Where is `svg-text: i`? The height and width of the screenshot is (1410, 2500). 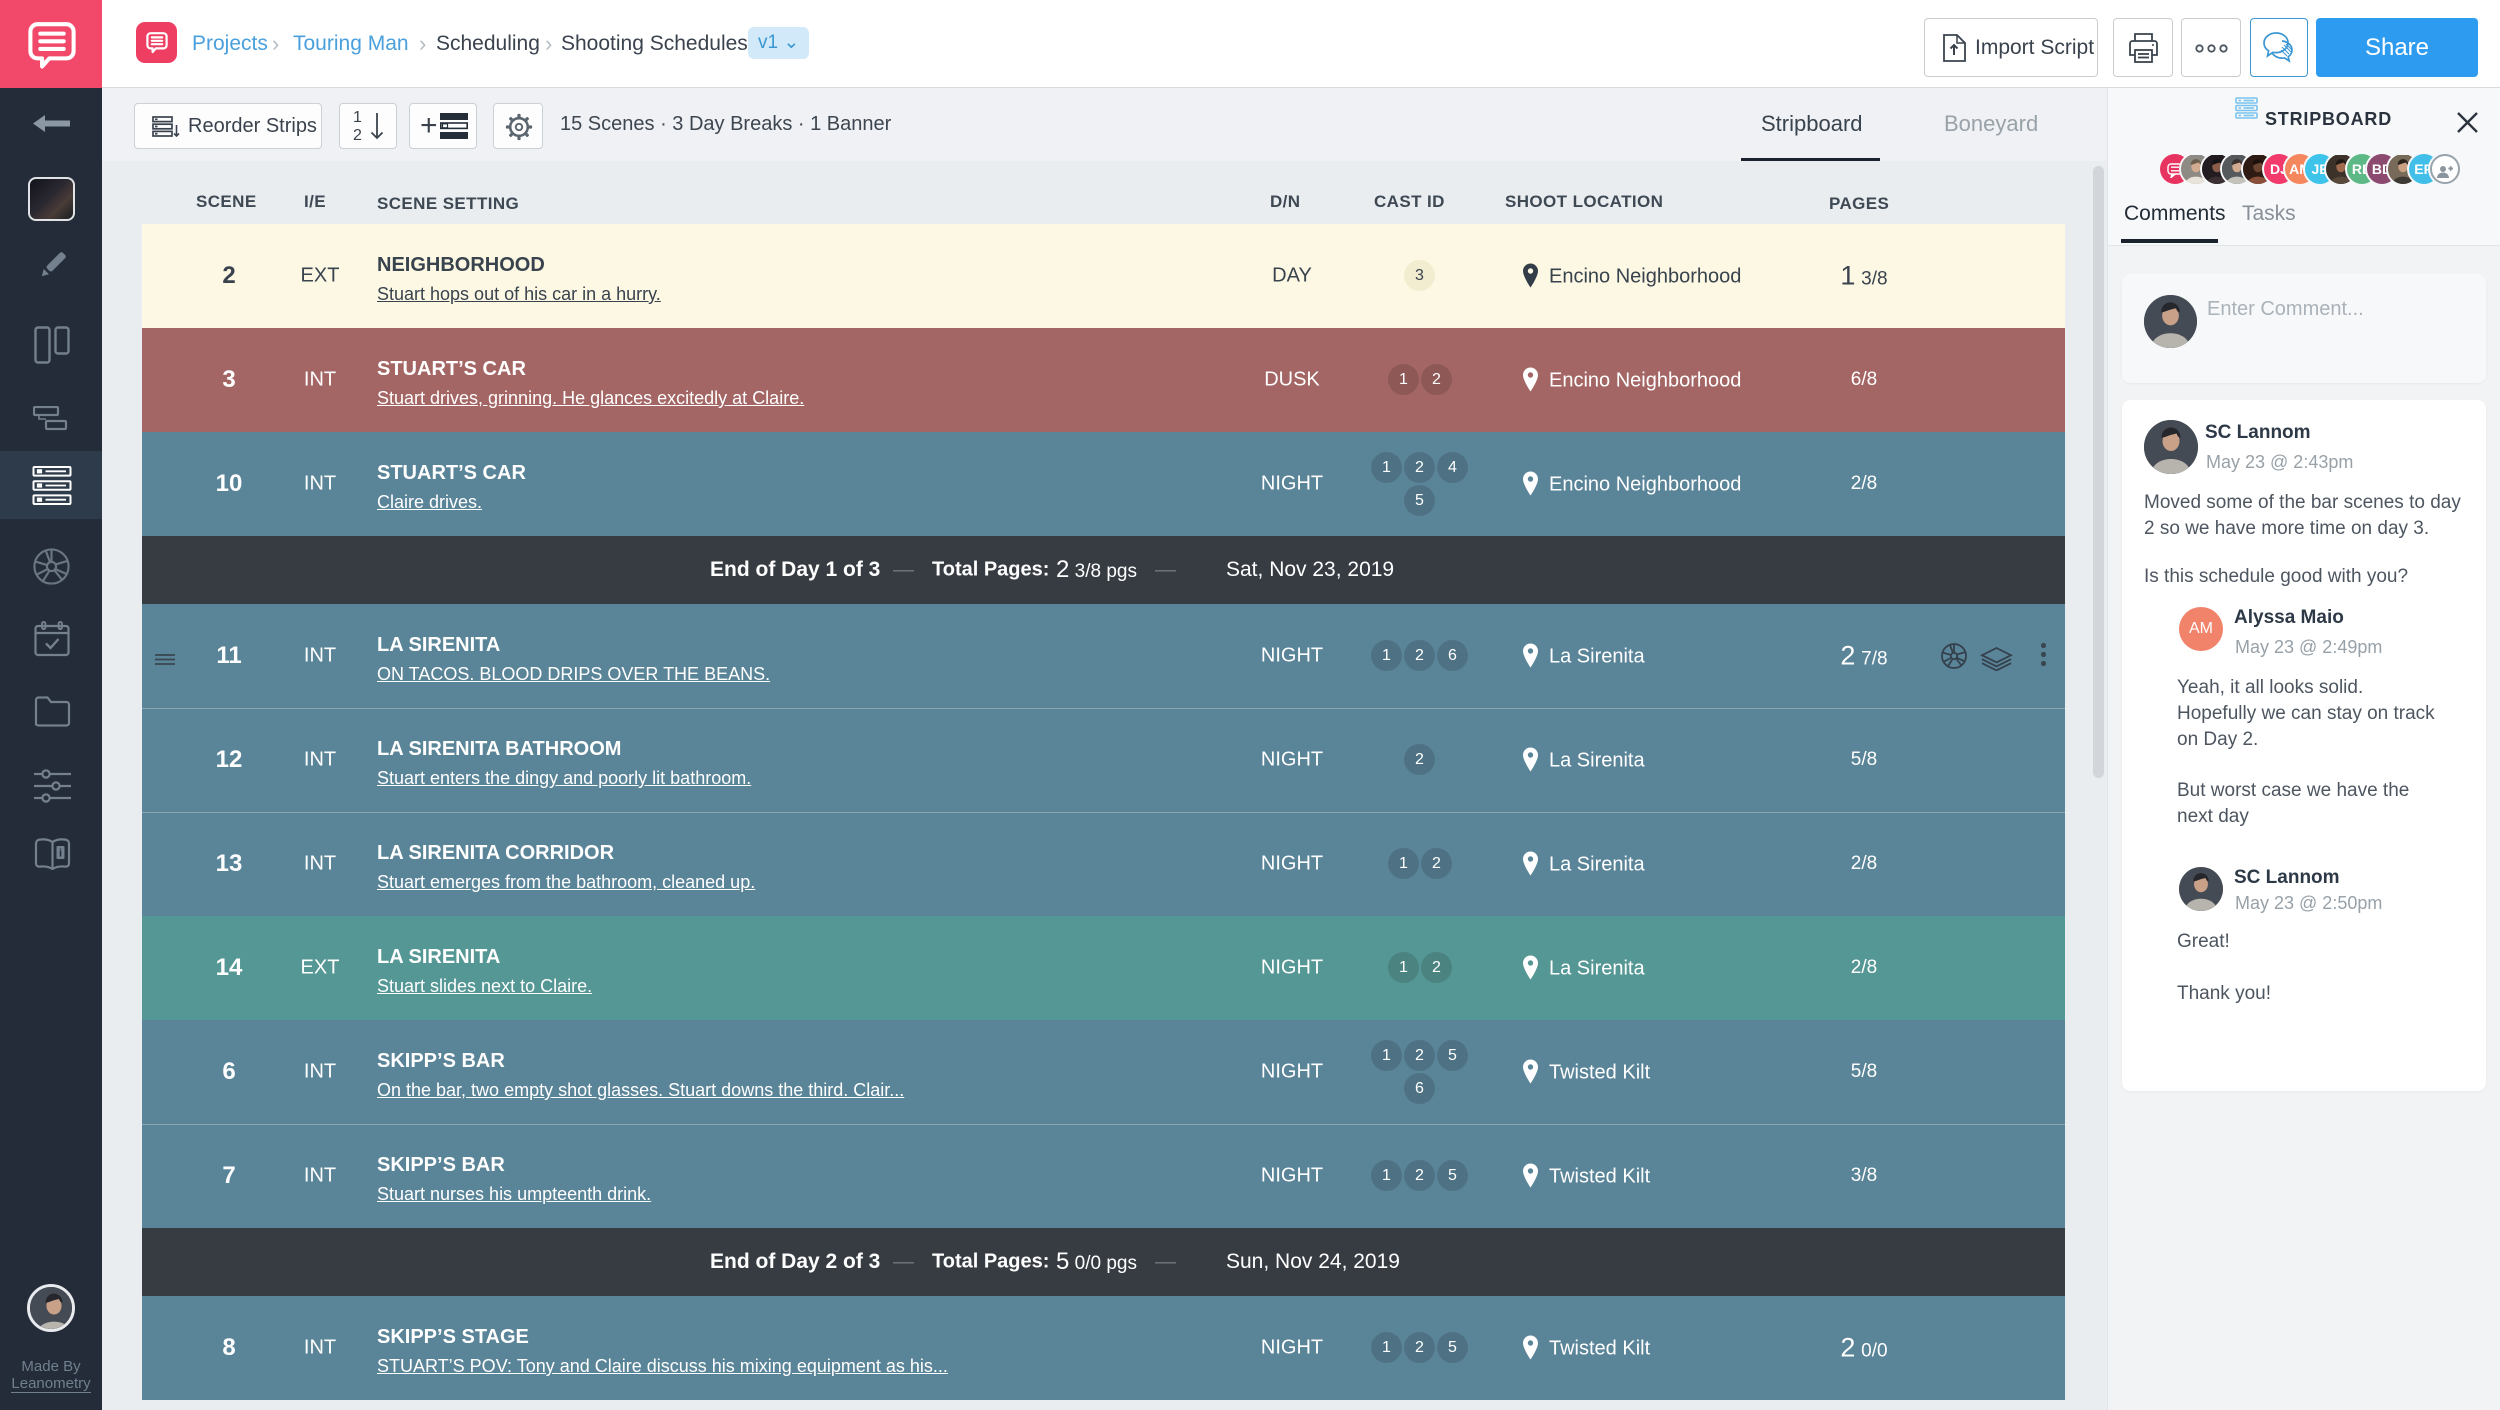 svg-text: i is located at coordinates (60, 854).